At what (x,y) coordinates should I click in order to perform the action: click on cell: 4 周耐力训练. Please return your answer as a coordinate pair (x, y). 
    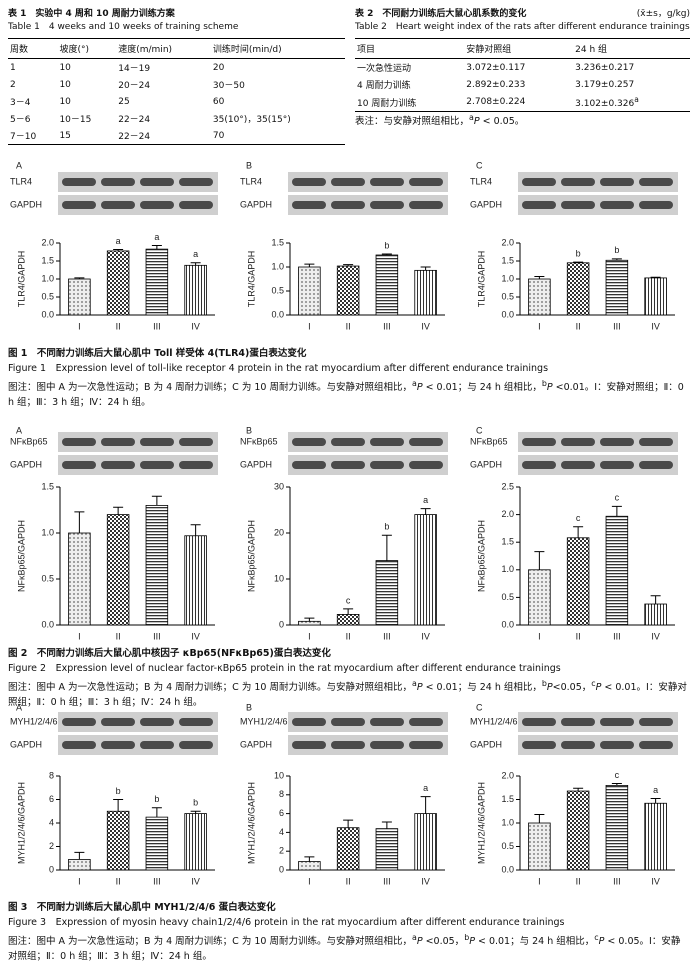
    Looking at the image, I should click on (384, 86).